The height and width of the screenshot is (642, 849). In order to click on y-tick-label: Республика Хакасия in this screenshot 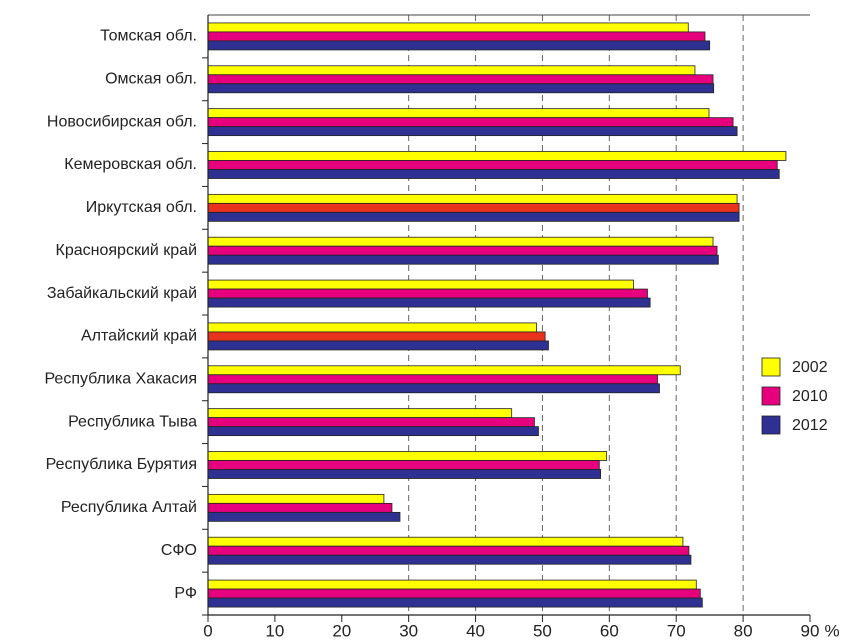, I will do `click(120, 379)`.